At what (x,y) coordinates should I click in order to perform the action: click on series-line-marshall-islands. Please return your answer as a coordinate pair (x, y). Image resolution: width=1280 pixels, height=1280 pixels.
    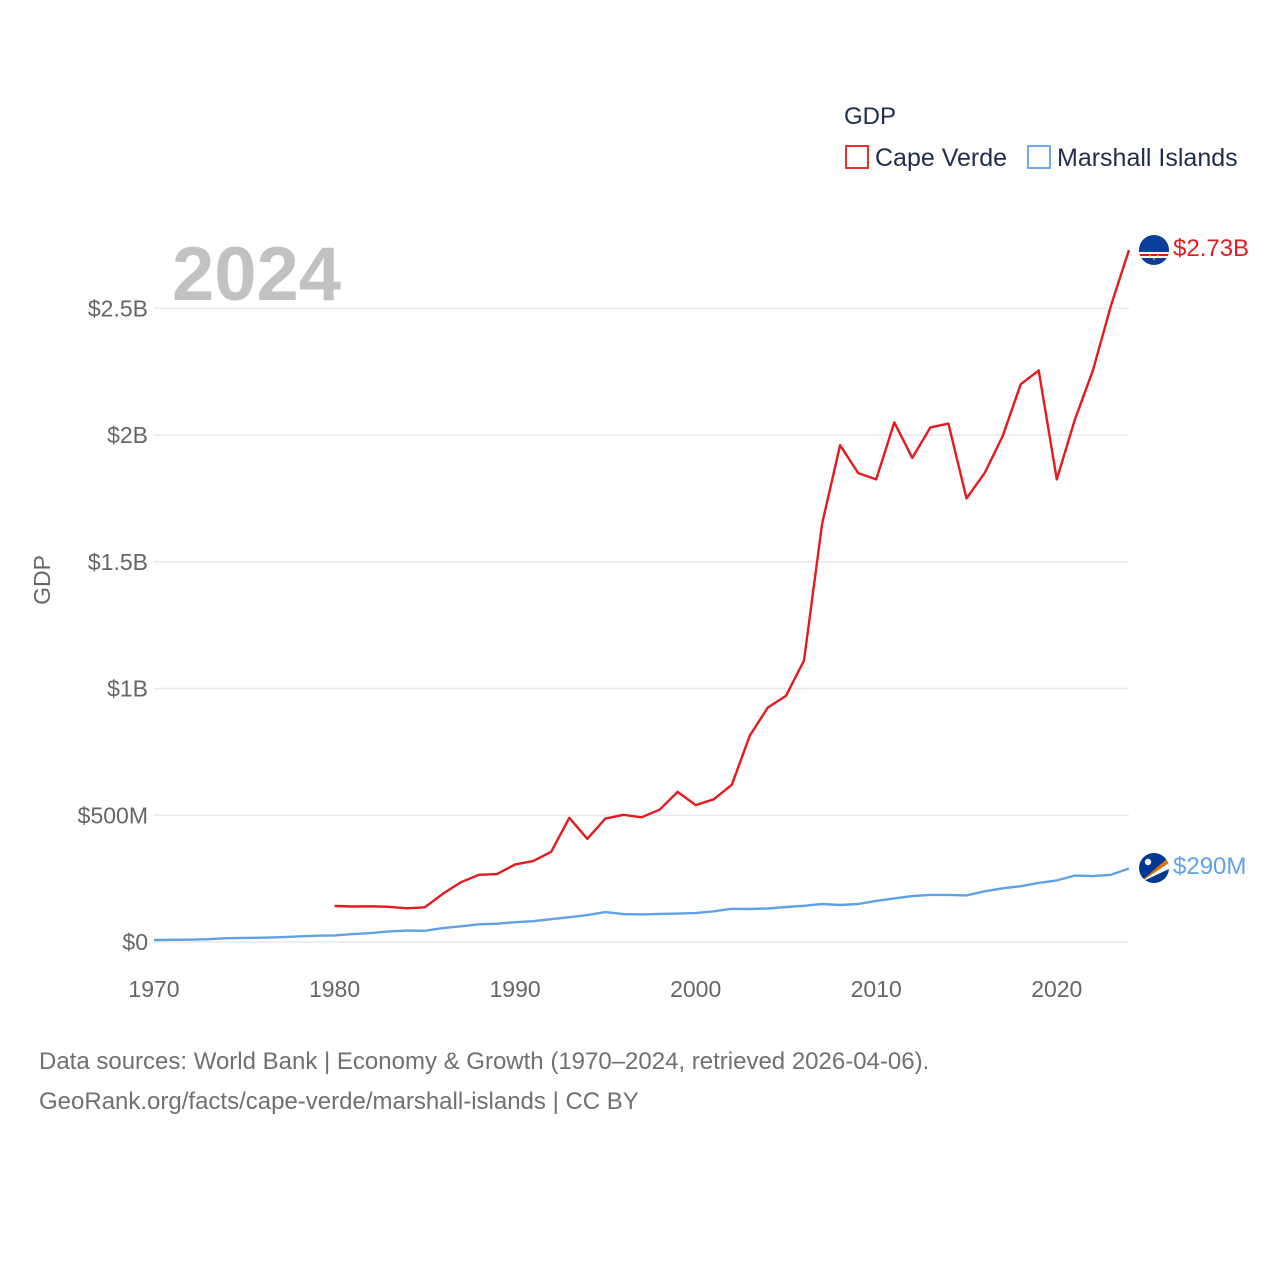
    Looking at the image, I should click on (641, 904).